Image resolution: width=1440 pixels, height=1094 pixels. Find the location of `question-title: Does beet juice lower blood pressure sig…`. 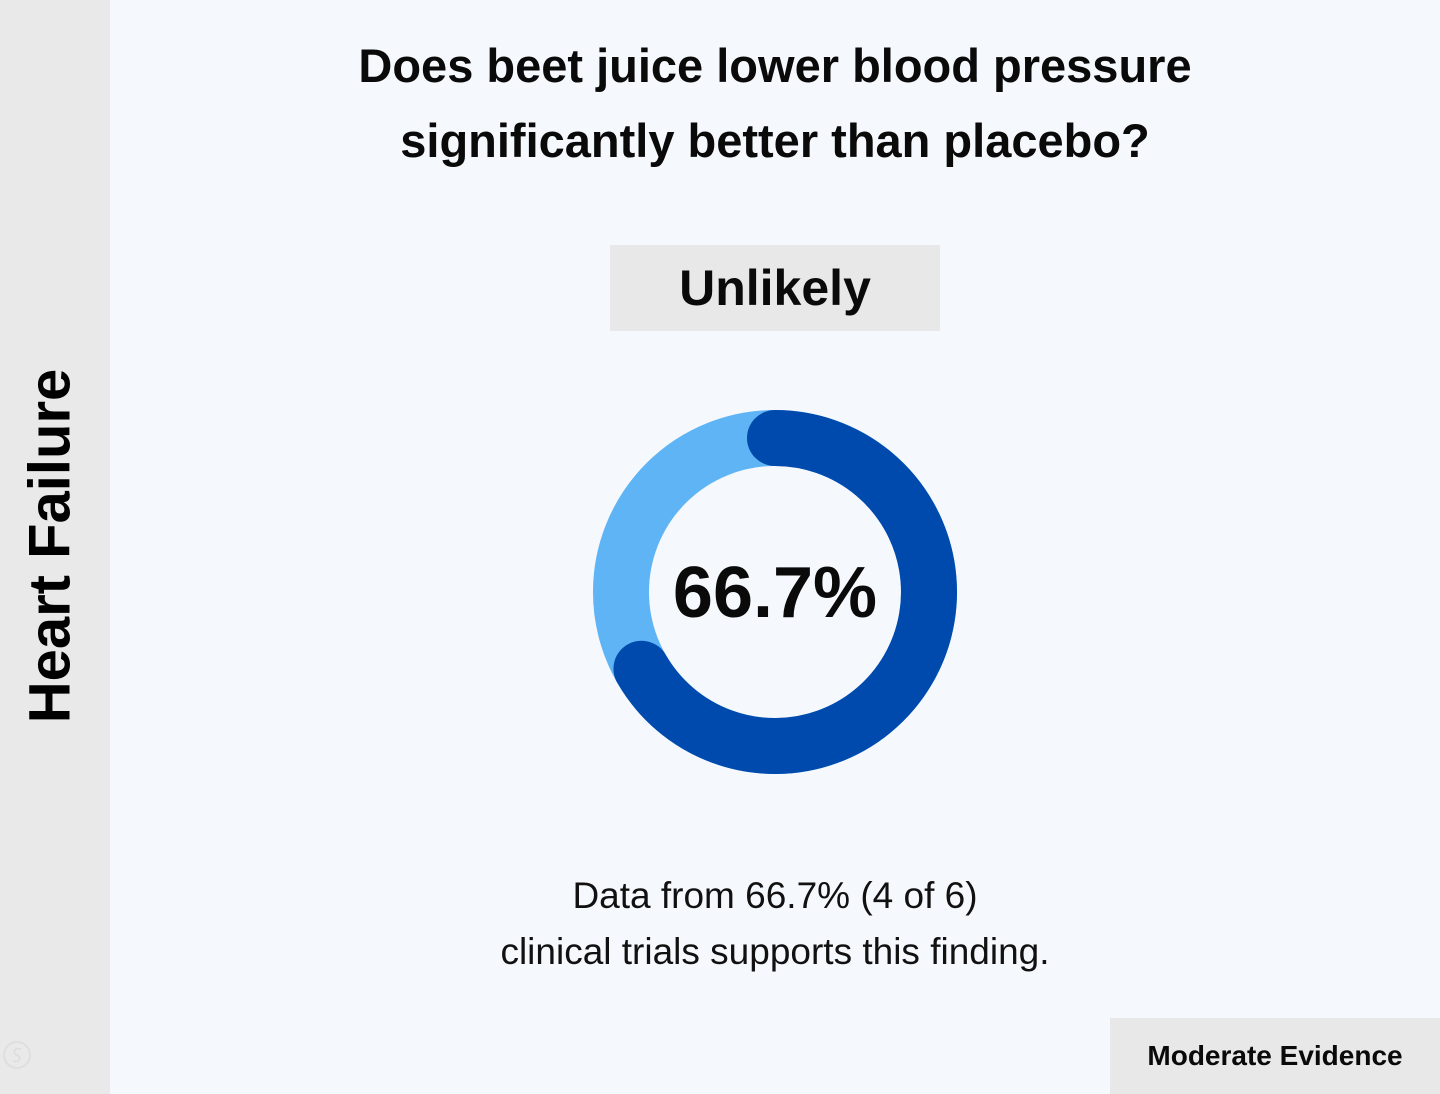

question-title: Does beet juice lower blood pressure sig… is located at coordinates (775, 103).